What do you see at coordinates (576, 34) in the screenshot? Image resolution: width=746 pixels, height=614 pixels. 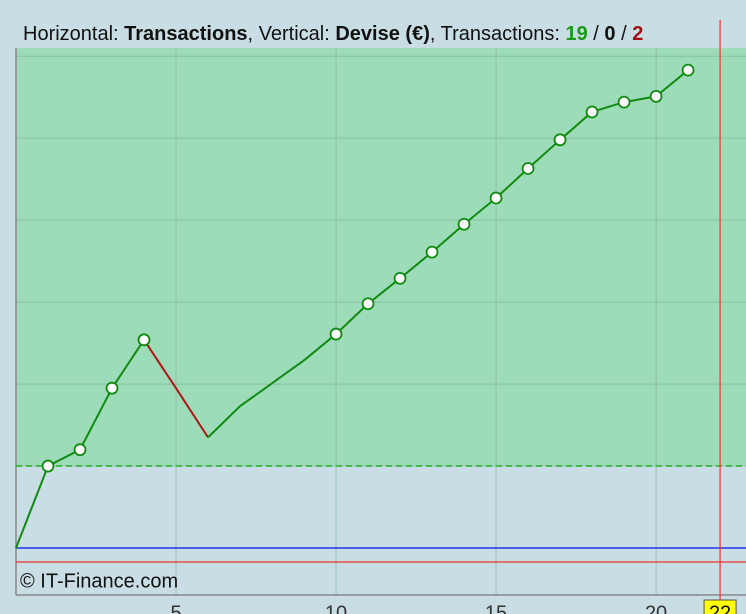 I see `title-part: 19` at bounding box center [576, 34].